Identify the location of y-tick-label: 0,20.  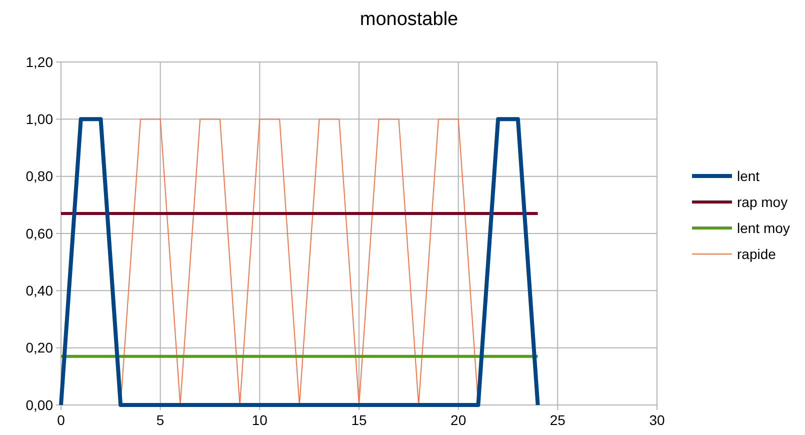
(40, 348).